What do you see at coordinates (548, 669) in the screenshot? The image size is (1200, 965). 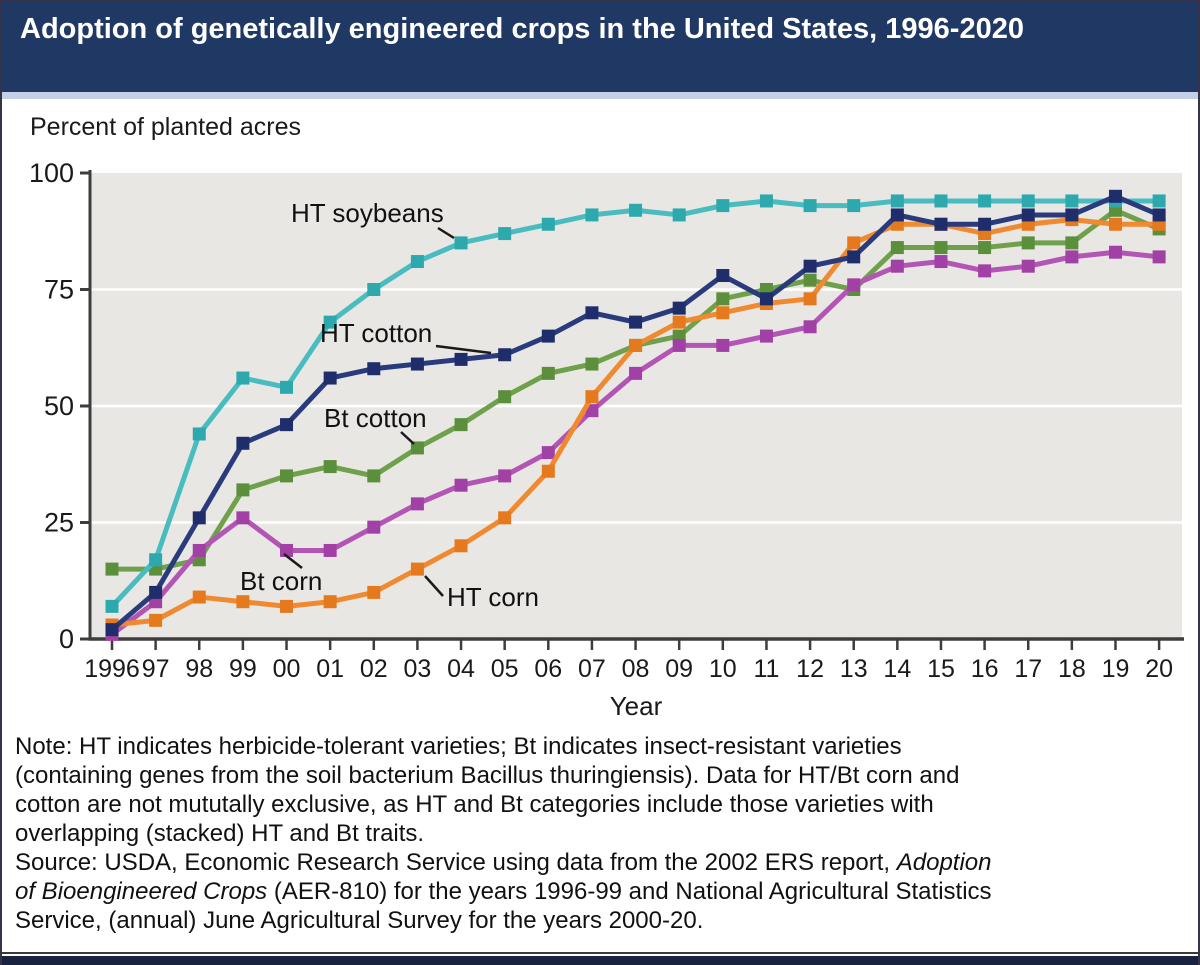 I see `x-tick-label: 06` at bounding box center [548, 669].